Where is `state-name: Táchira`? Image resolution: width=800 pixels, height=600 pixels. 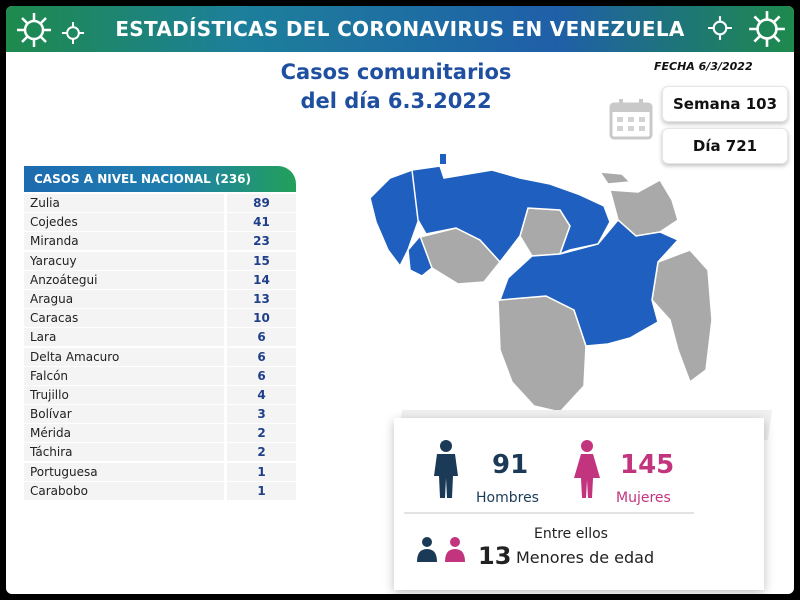 state-name: Táchira is located at coordinates (124, 452).